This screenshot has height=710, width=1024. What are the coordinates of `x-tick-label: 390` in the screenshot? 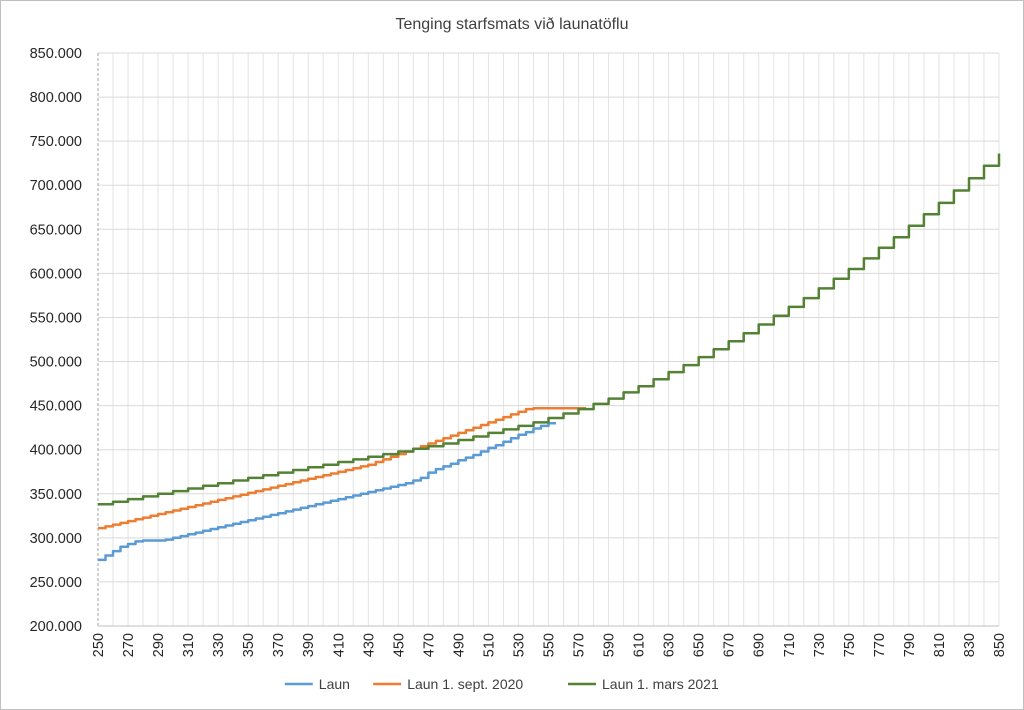 It's located at (309, 645).